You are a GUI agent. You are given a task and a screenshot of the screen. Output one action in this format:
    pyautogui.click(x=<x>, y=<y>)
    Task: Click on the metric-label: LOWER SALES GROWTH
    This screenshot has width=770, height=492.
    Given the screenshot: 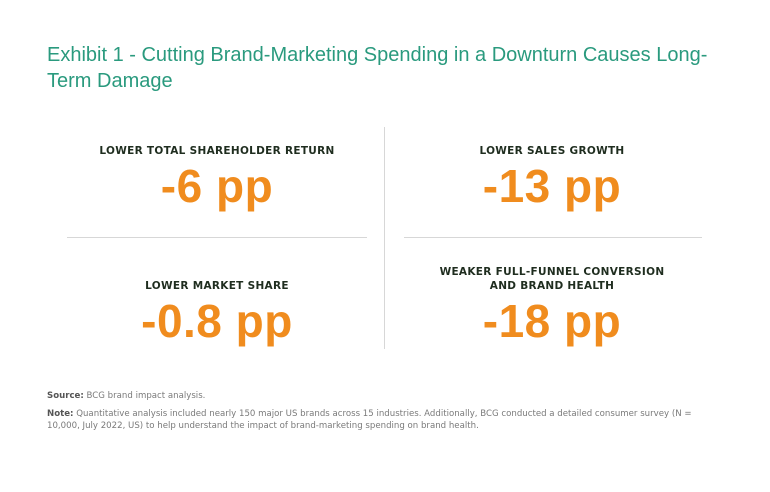 What is the action you would take?
    pyautogui.click(x=552, y=151)
    